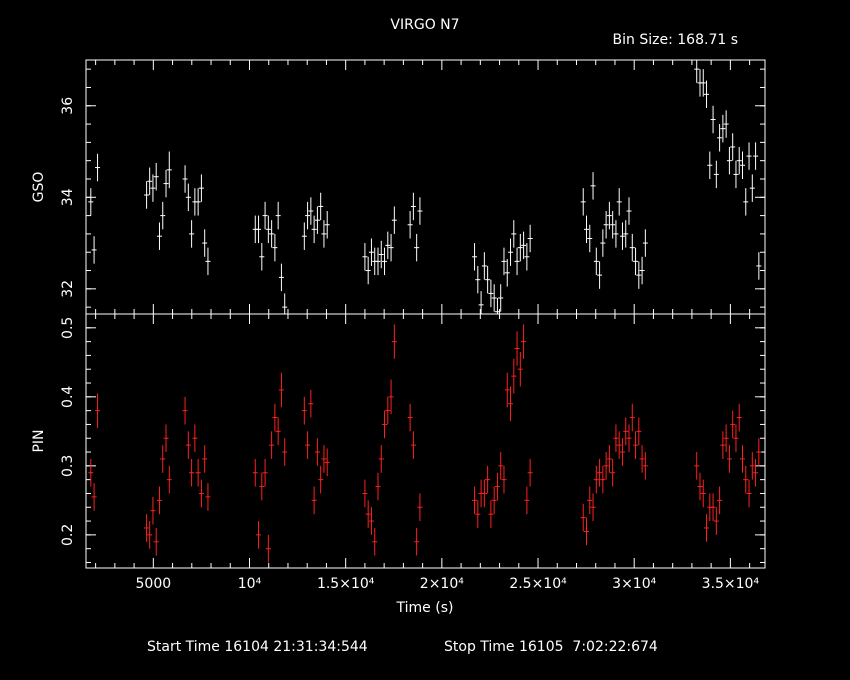 This screenshot has width=850, height=680. What do you see at coordinates (731, 584) in the screenshot?
I see `x-tick-label: 3.5×10⁴` at bounding box center [731, 584].